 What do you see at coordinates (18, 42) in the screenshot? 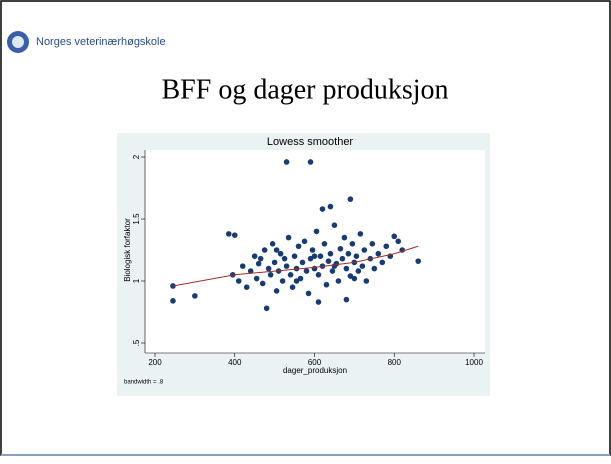
I see `logo-icon-inner` at bounding box center [18, 42].